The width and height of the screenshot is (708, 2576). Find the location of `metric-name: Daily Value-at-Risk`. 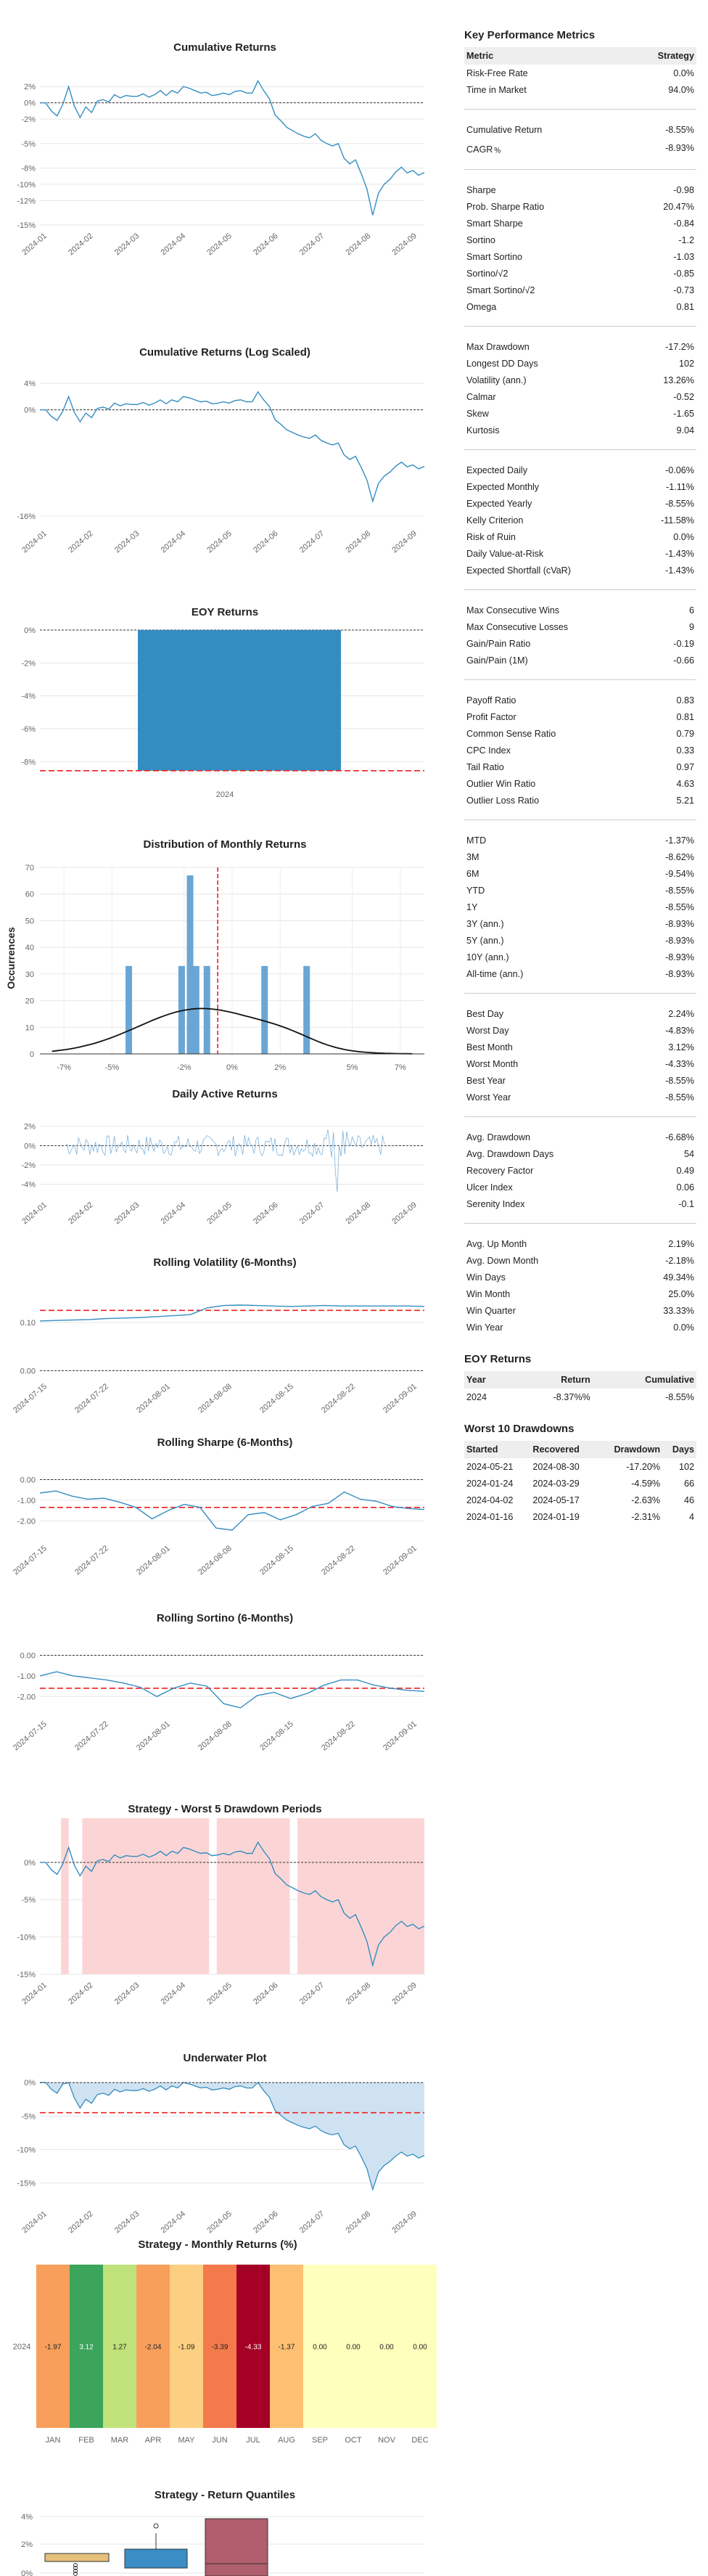

metric-name: Daily Value-at-Risk is located at coordinates (505, 554).